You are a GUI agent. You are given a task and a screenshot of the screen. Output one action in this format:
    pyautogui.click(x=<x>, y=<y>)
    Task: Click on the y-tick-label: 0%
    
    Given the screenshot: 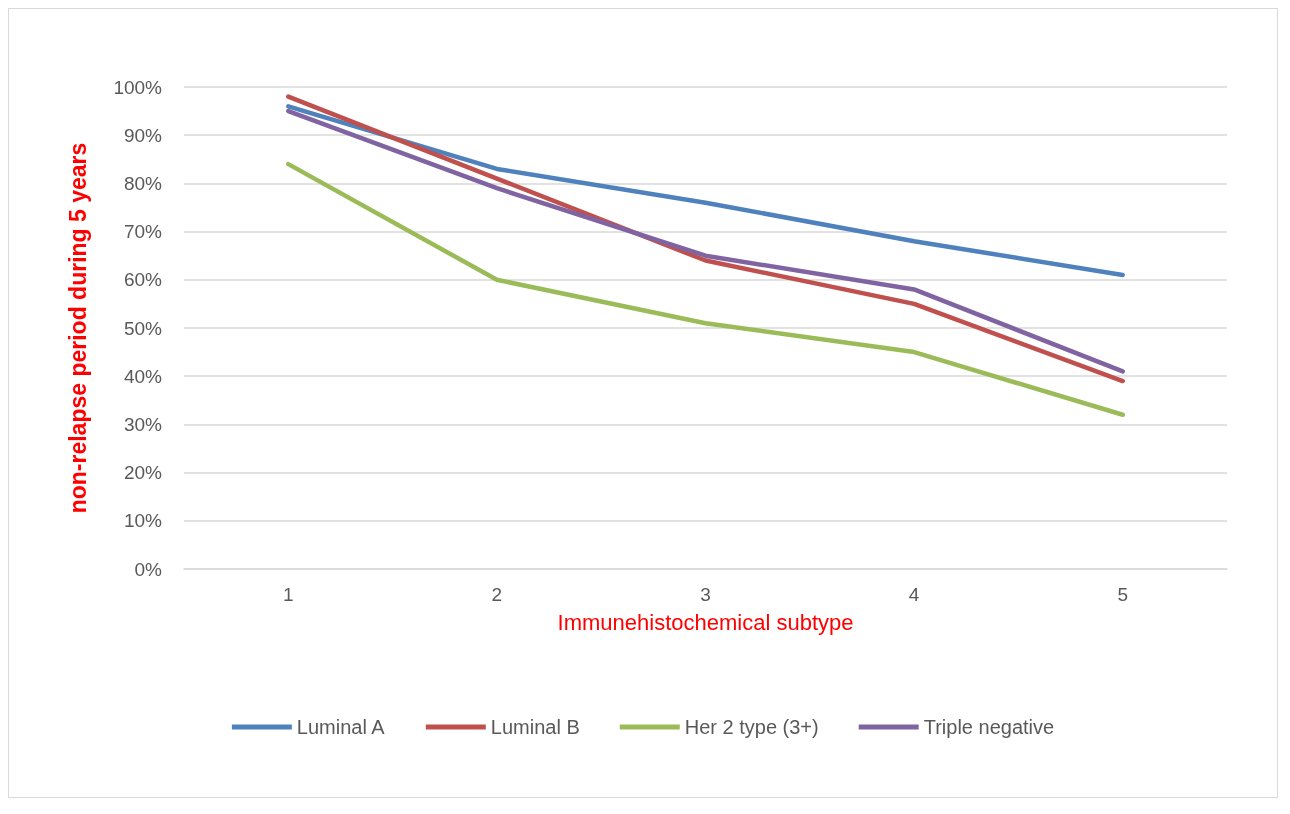 What is the action you would take?
    pyautogui.click(x=148, y=569)
    